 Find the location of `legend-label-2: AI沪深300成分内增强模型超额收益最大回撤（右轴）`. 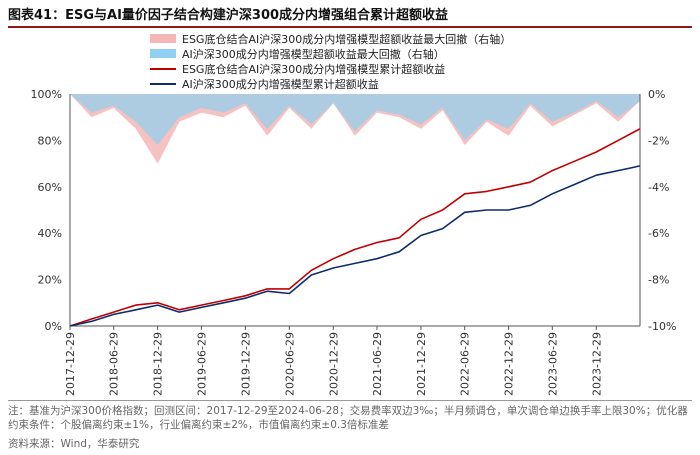

legend-label-2: AI沪深300成分内增强模型超额收益最大回撤（右轴） is located at coordinates (313, 54).